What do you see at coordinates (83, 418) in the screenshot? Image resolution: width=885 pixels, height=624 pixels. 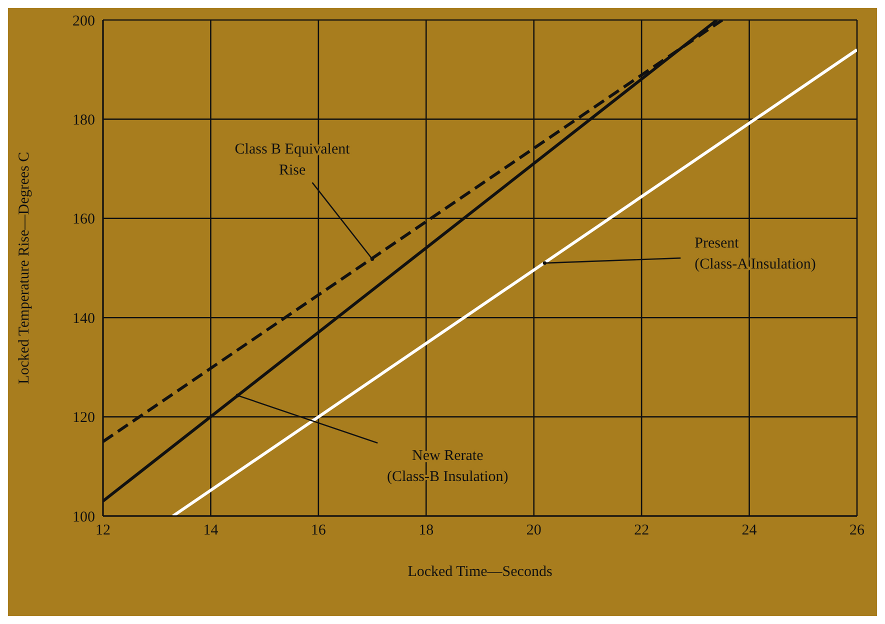 I see `y-tick-label: 120` at bounding box center [83, 418].